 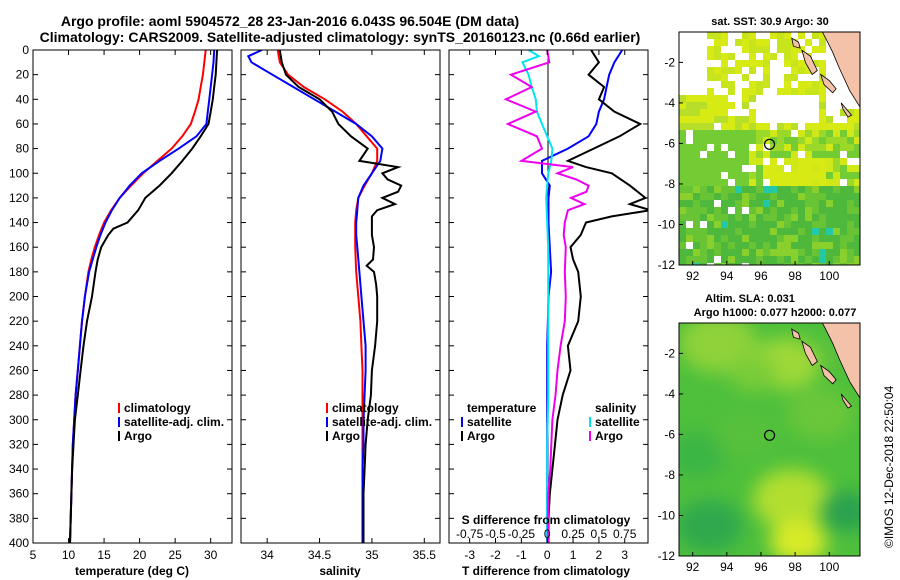 What do you see at coordinates (23, 99) in the screenshot?
I see `temperature-ytick-label: 40` at bounding box center [23, 99].